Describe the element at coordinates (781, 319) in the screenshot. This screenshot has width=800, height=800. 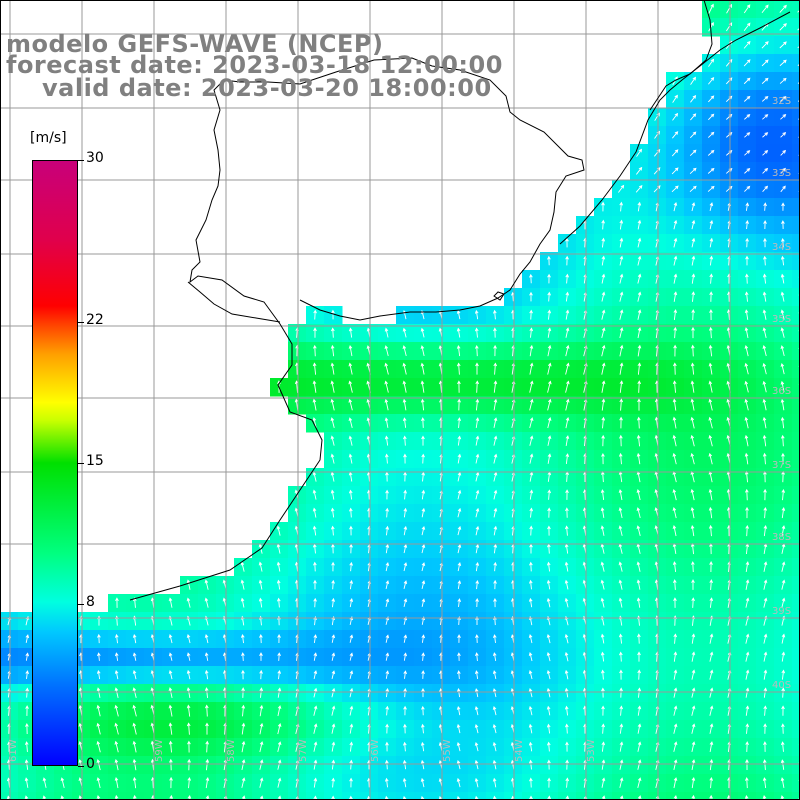
I see `latitude-label: 35S` at that location.